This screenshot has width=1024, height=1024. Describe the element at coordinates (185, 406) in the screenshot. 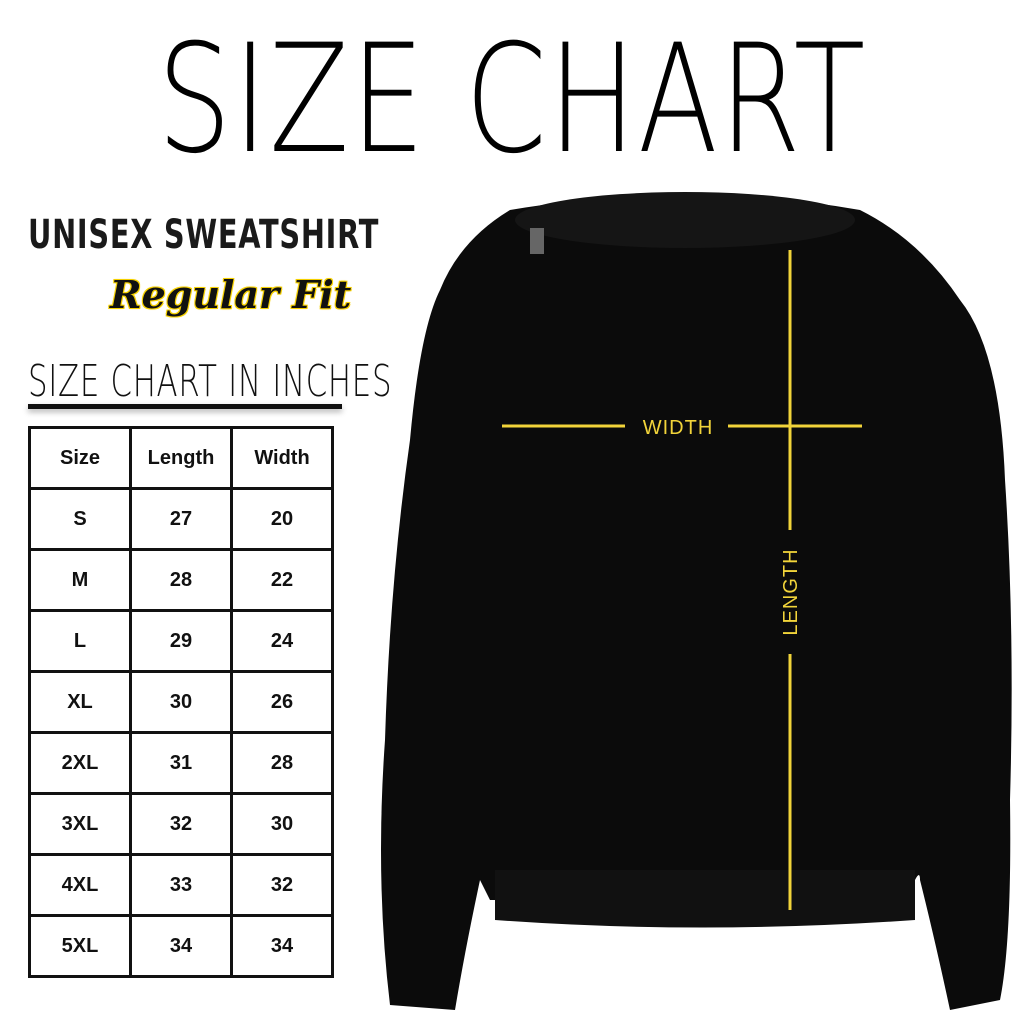

I see `subtitle-underline` at that location.